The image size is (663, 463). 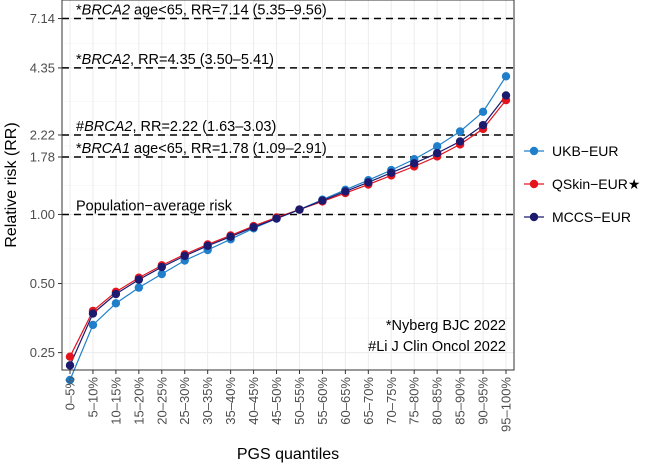 What do you see at coordinates (591, 217) in the screenshot?
I see `legend-label: MCCS−EUR` at bounding box center [591, 217].